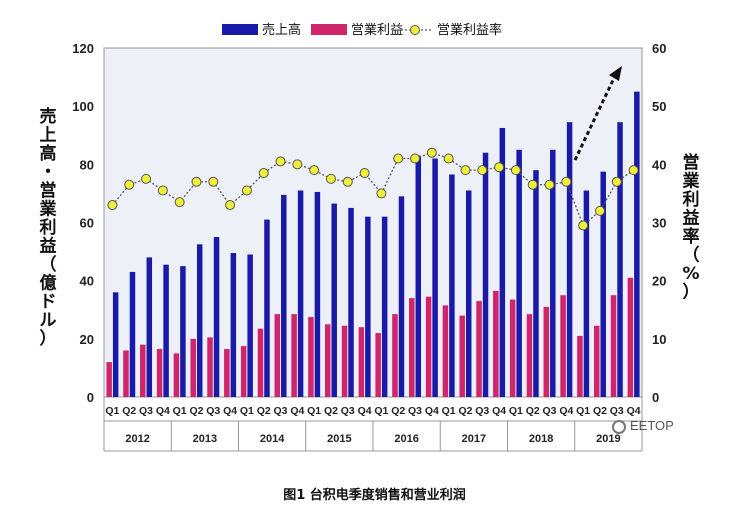  What do you see at coordinates (415, 30) in the screenshot?
I see `legend-marker-margin` at bounding box center [415, 30].